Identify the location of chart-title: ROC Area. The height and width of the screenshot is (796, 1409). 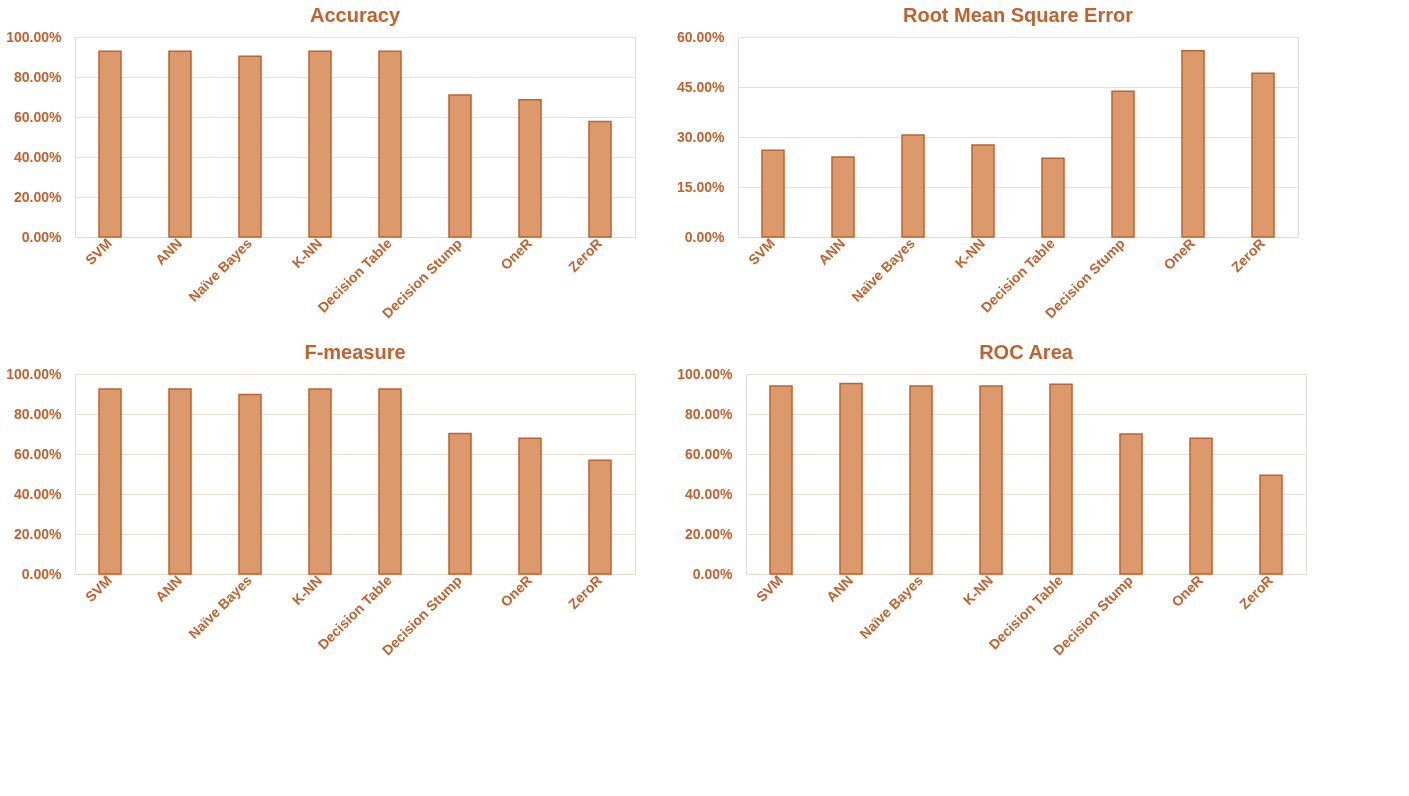
(1026, 352).